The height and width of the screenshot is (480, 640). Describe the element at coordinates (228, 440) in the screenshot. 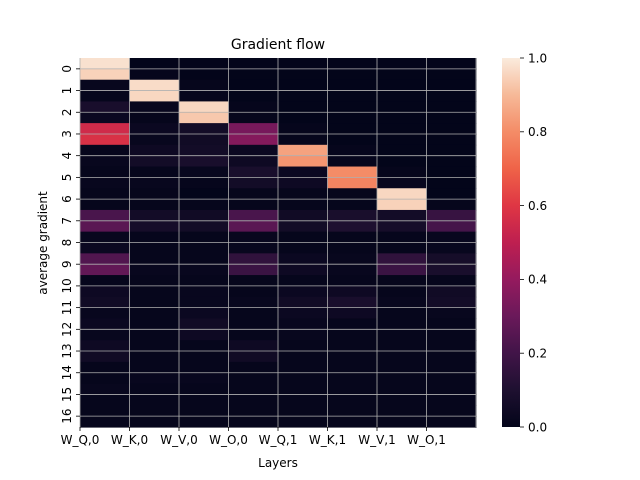

I see `x-tick-label: W_O,0` at that location.